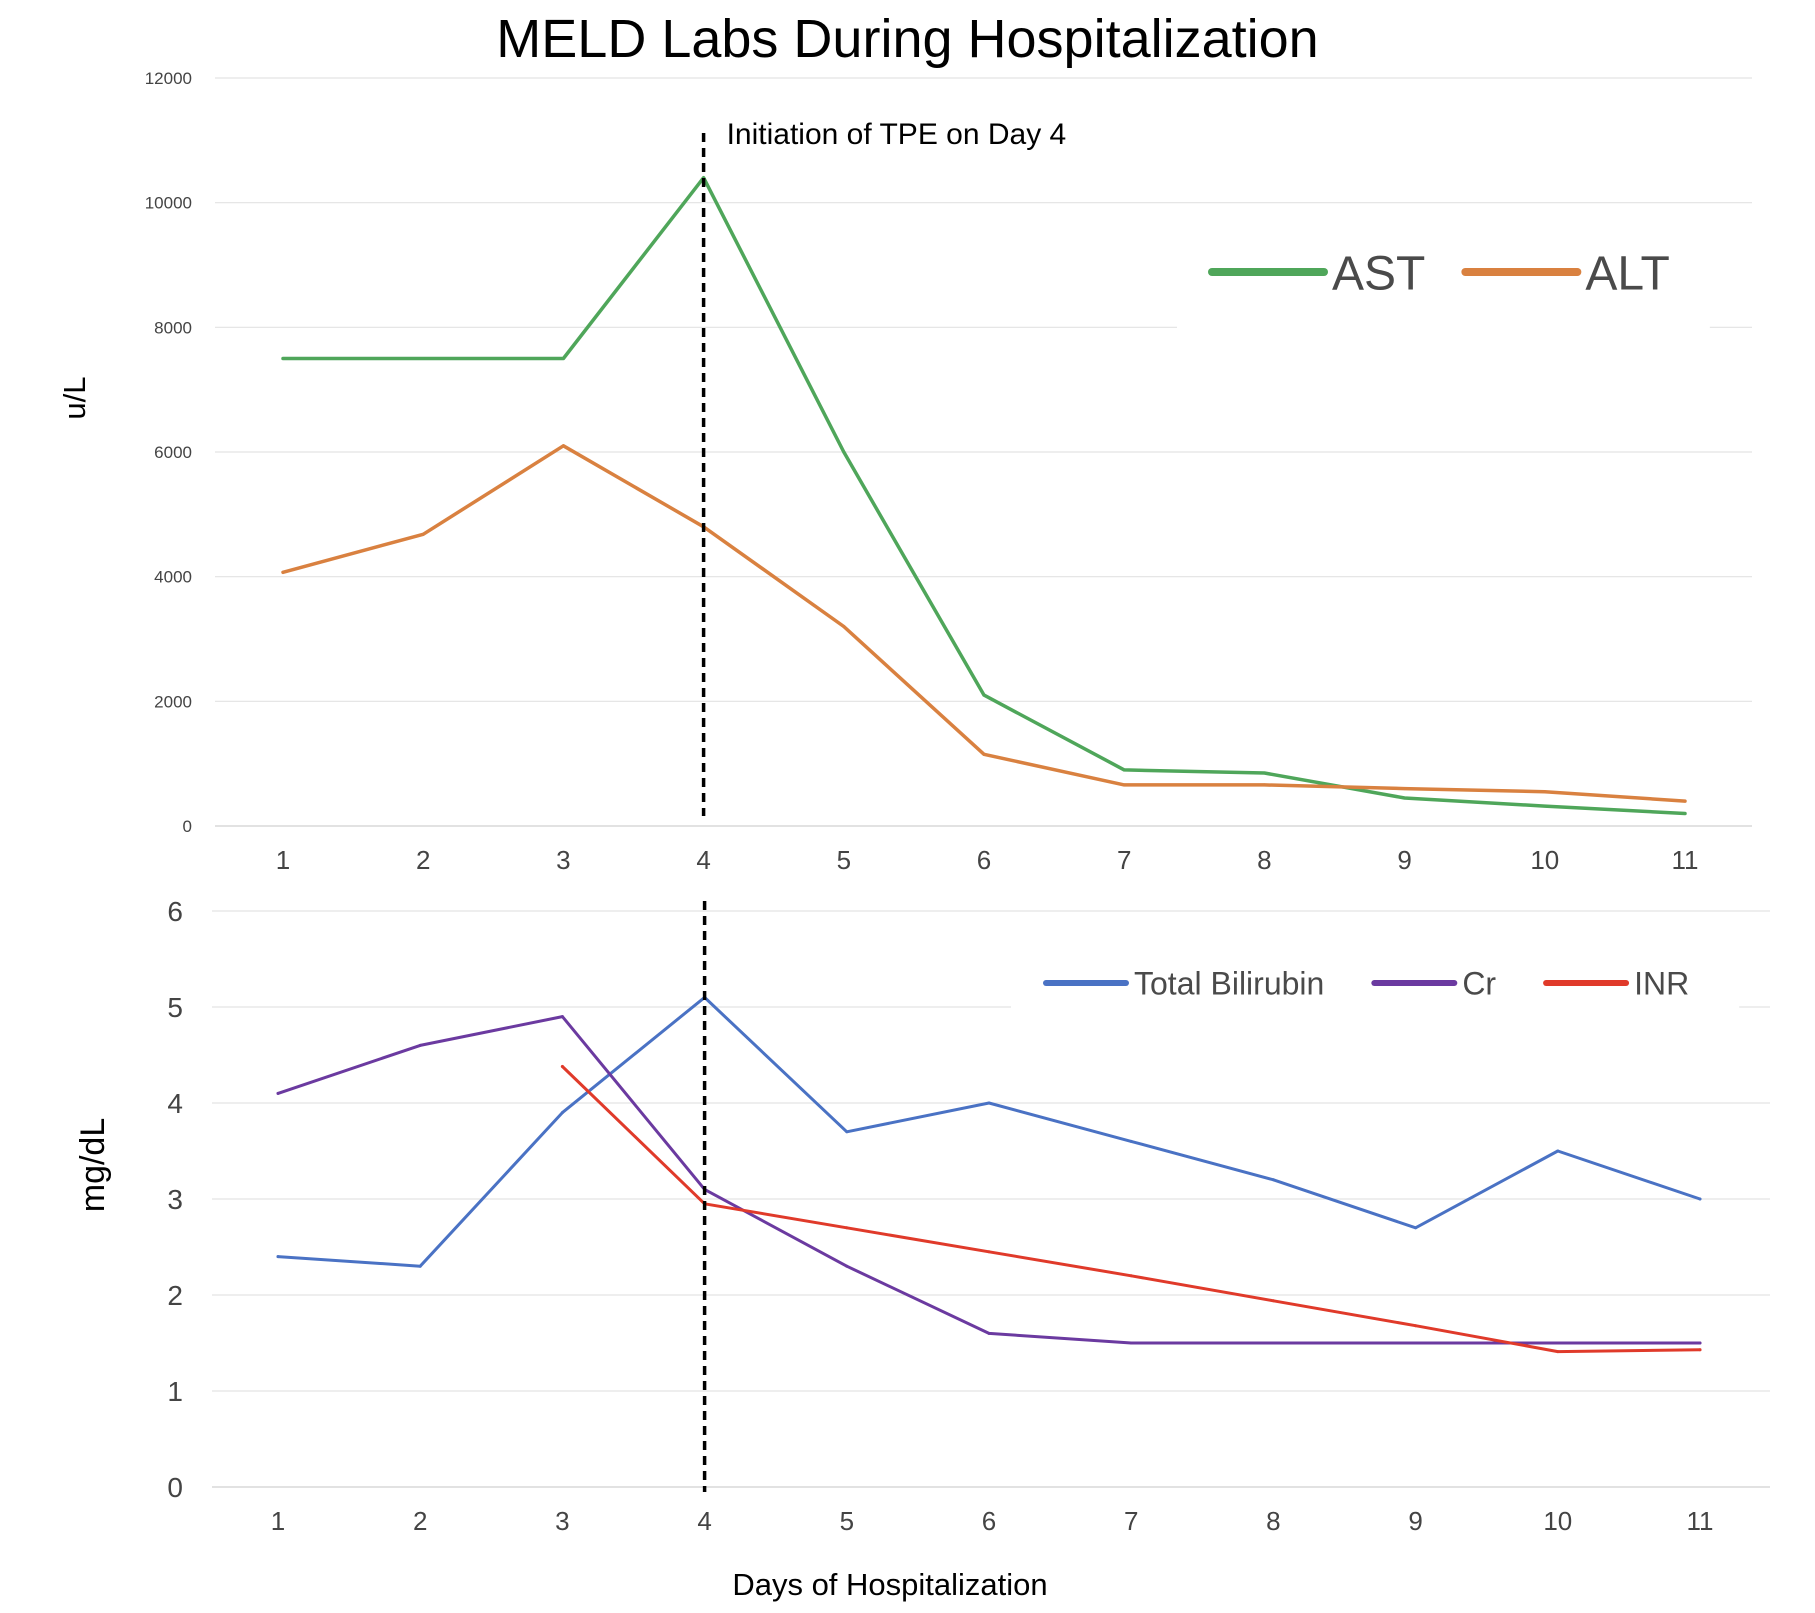 This screenshot has width=1815, height=1613. What do you see at coordinates (175, 1007) in the screenshot?
I see `panel2-y-tick-label: 5` at bounding box center [175, 1007].